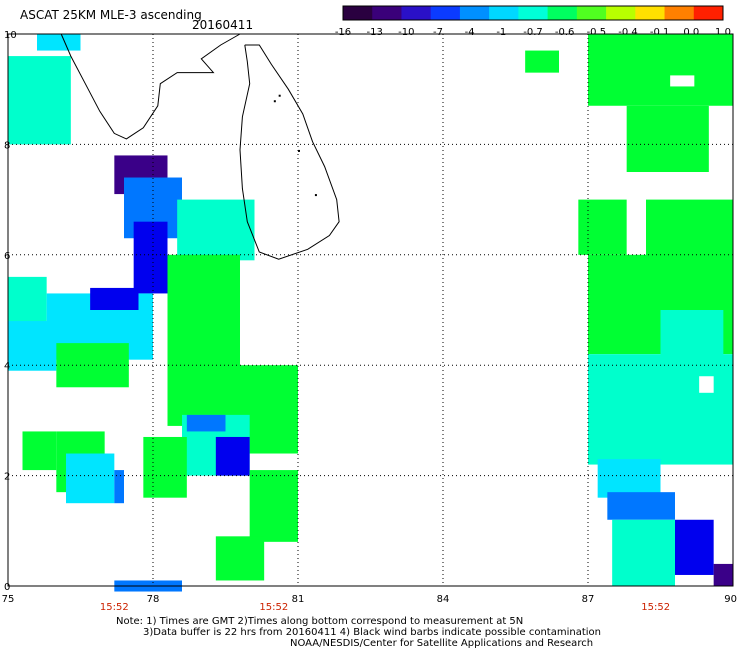  I want to click on india-coastline, so click(150, 86).